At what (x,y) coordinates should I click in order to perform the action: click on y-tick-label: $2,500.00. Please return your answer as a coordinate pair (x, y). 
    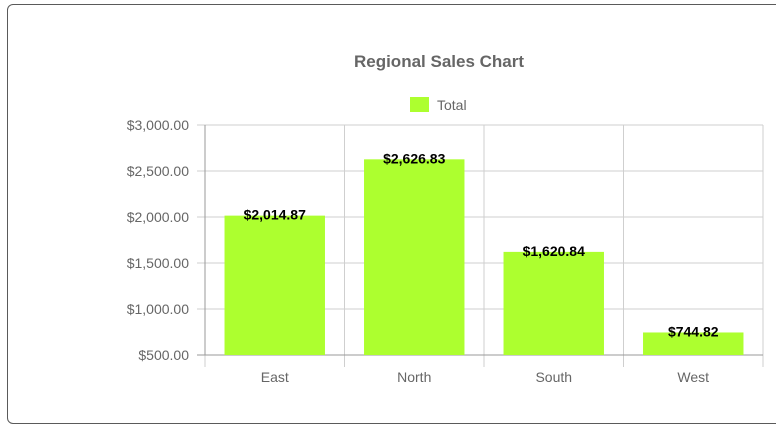
    Looking at the image, I should click on (158, 171).